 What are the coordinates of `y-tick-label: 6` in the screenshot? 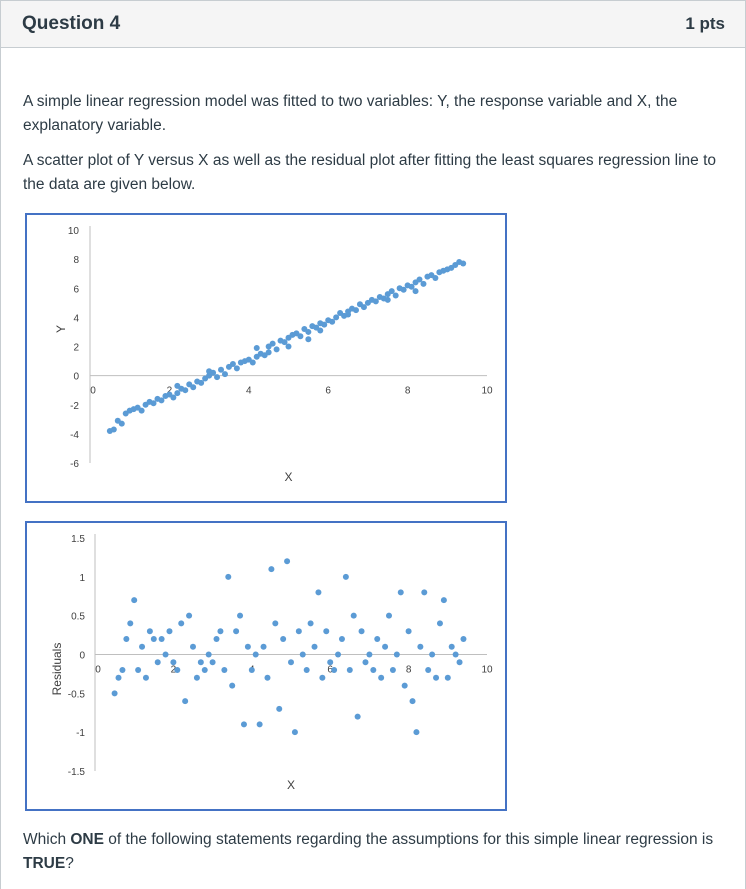 It's located at (76, 289).